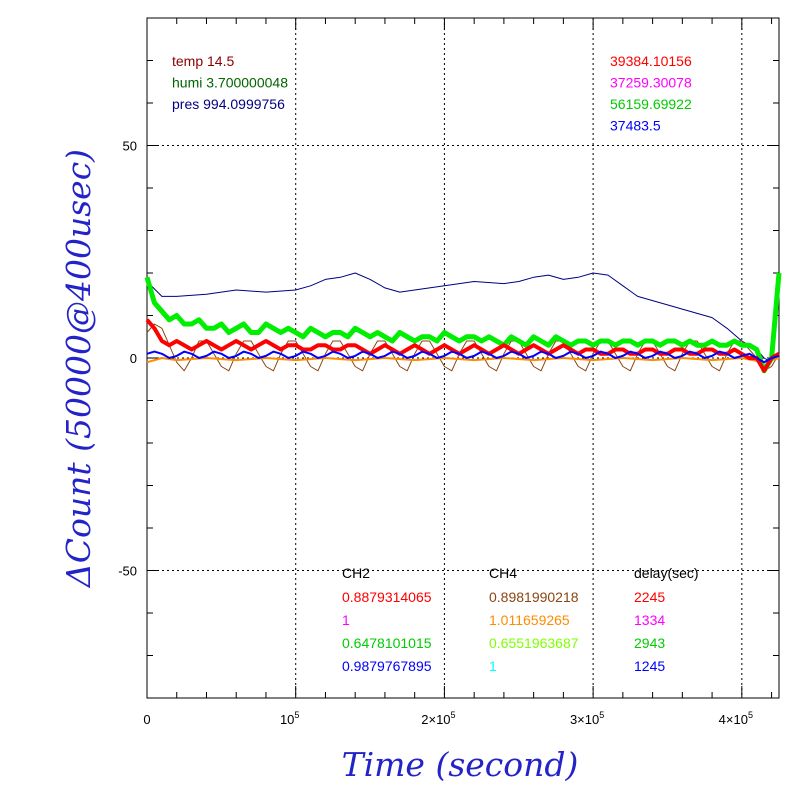 Image resolution: width=797 pixels, height=797 pixels. Describe the element at coordinates (649, 643) in the screenshot. I see `calib-delay-value: 2943` at that location.